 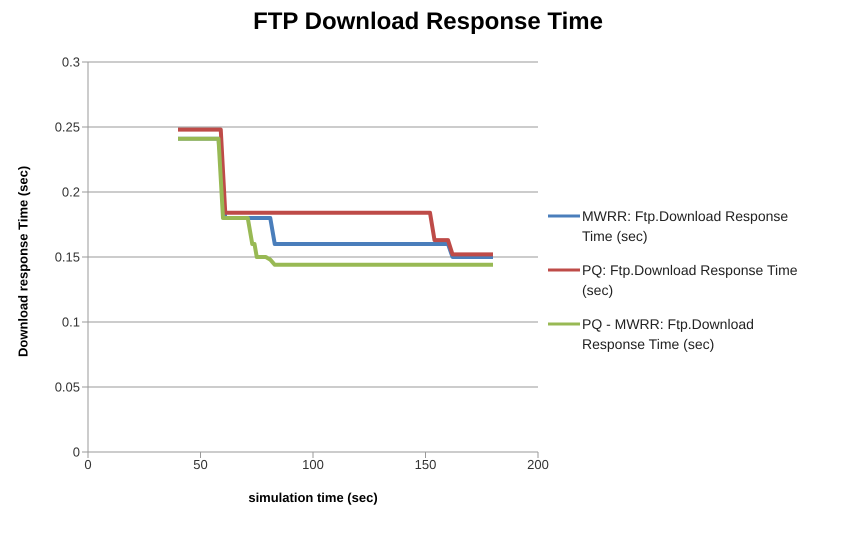 I want to click on x-tick-label: 150, so click(x=425, y=464).